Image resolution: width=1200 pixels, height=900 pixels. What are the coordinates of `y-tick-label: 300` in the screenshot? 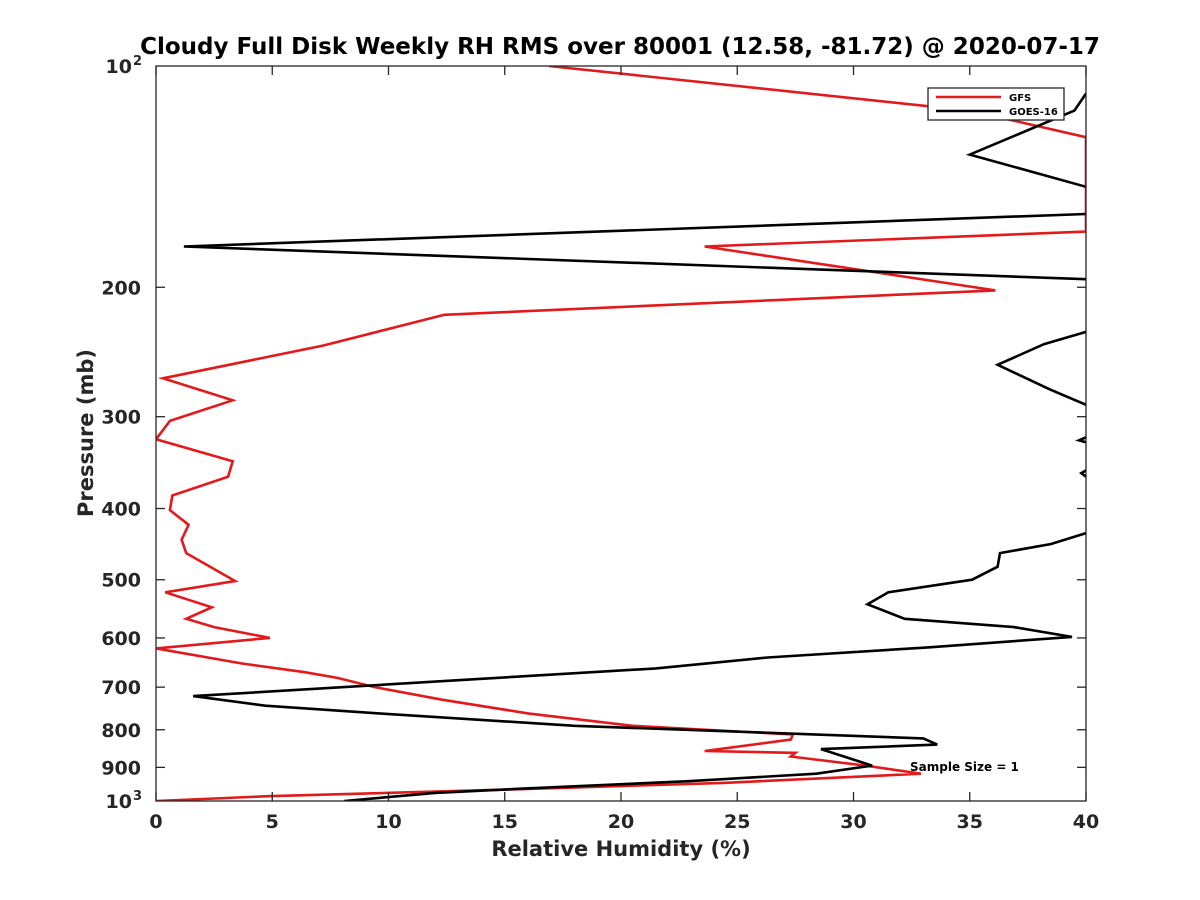 It's located at (121, 418).